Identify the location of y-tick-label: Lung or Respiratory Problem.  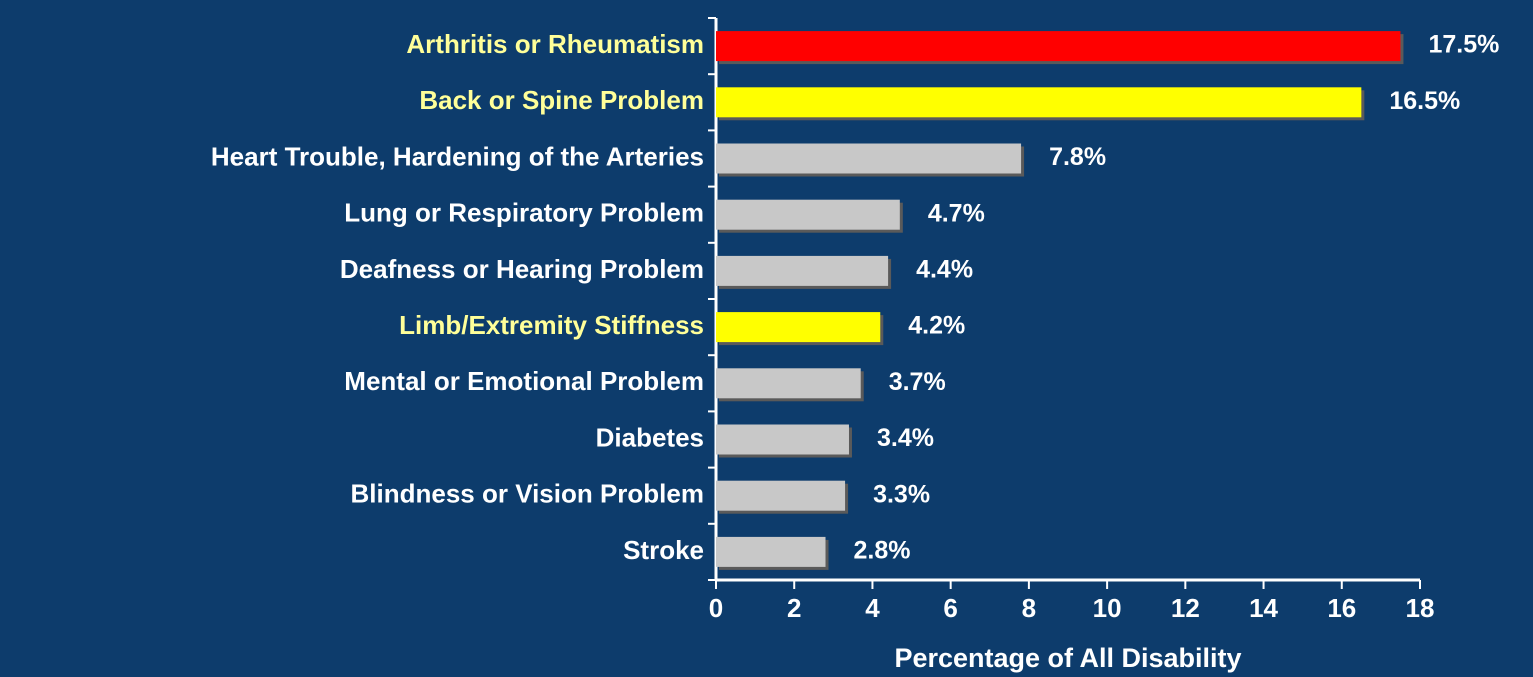
(524, 213).